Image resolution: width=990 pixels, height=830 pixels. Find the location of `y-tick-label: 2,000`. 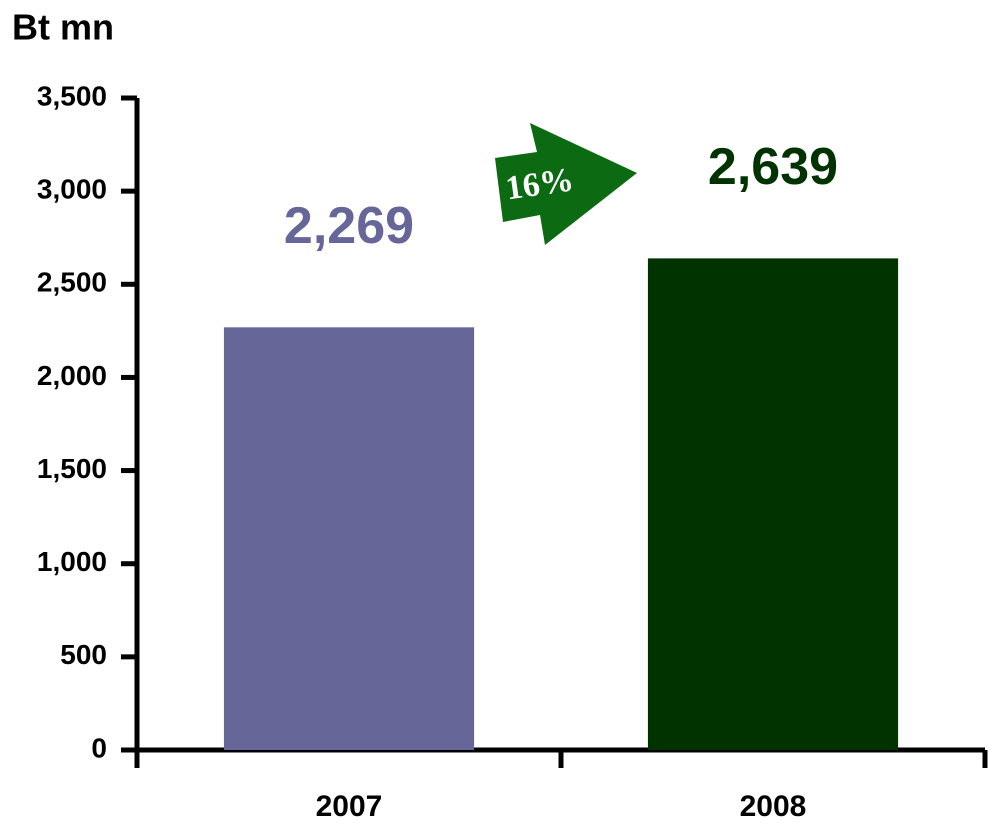

y-tick-label: 2,000 is located at coordinates (72, 375).